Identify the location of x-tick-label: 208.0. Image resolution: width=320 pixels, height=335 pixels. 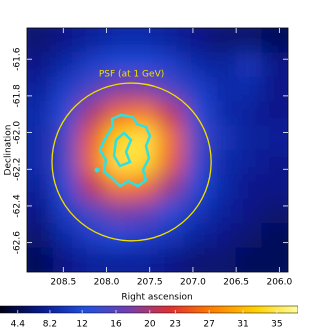
(107, 283).